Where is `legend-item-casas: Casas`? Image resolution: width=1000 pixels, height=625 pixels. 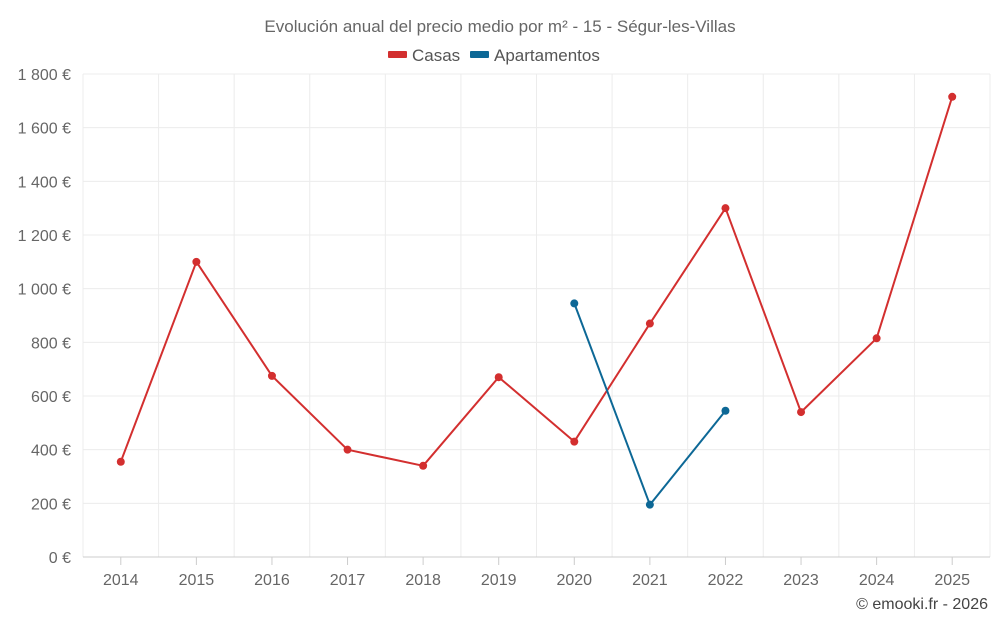 legend-item-casas: Casas is located at coordinates (424, 55).